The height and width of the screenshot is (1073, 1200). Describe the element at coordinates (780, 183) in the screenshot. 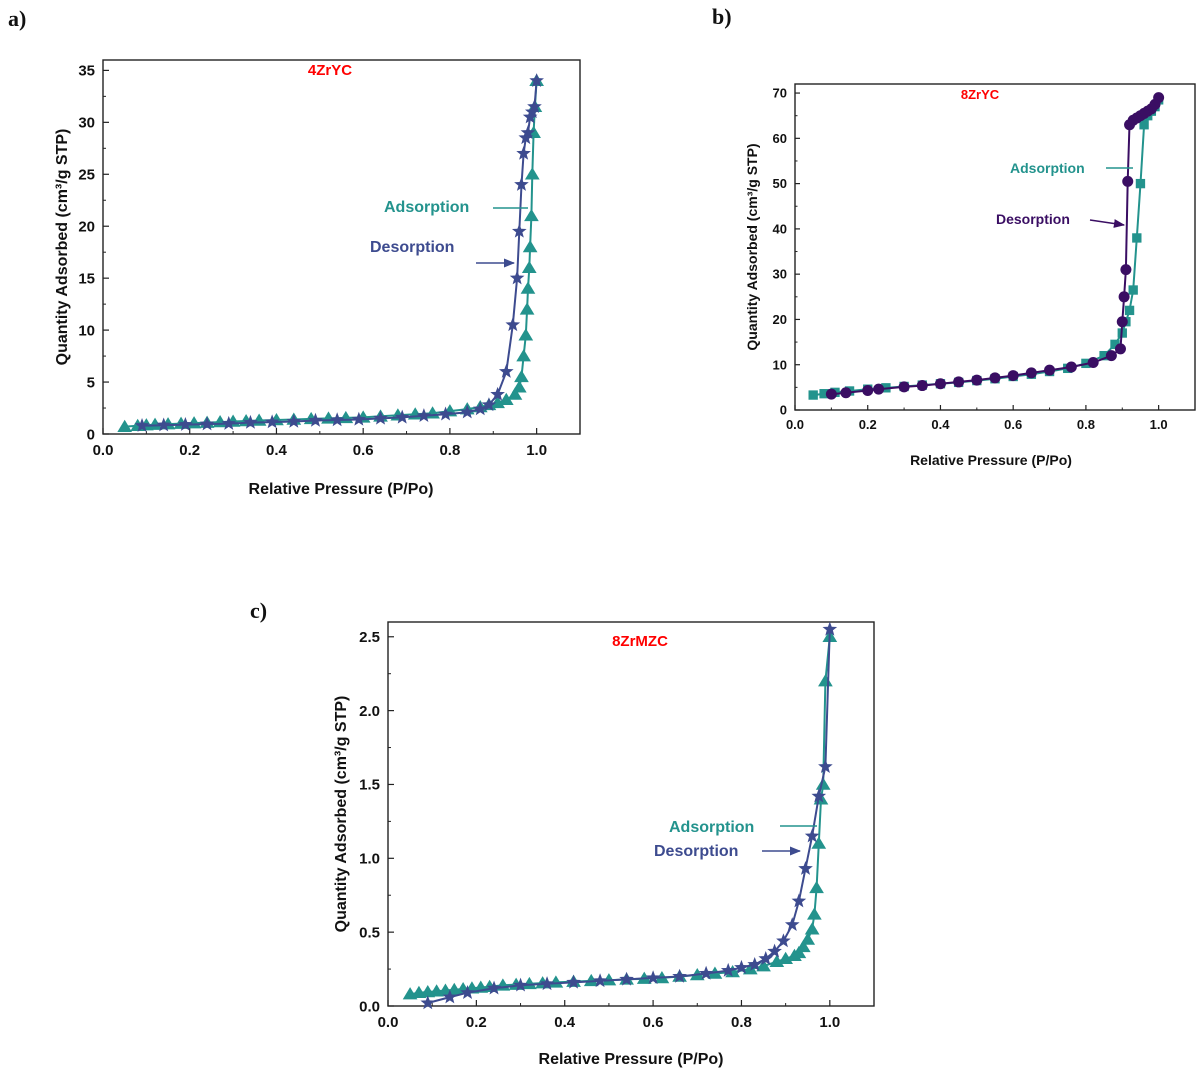

I see `y-tick-label: 50` at that location.